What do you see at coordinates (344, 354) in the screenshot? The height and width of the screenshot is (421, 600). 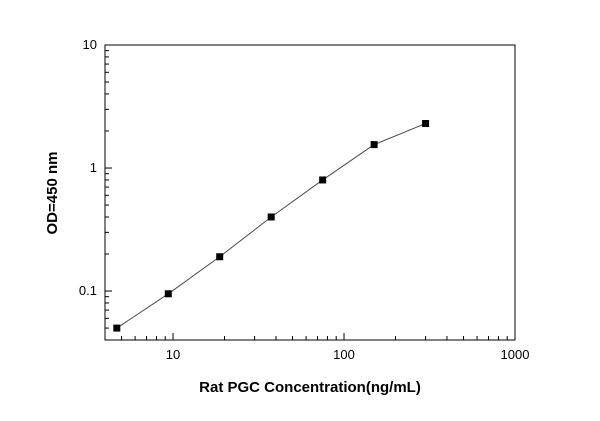 I see `x-tick-label: 100` at bounding box center [344, 354].